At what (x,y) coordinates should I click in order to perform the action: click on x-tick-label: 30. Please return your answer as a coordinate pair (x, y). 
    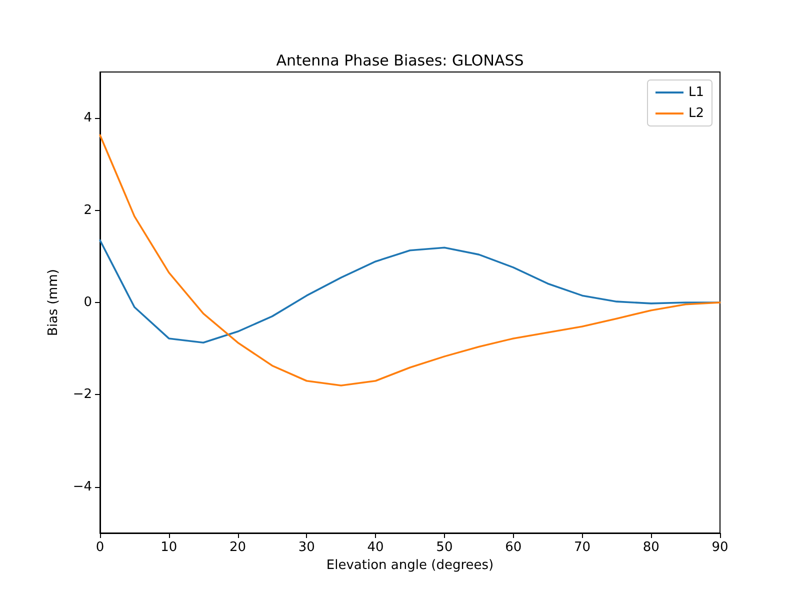
    Looking at the image, I should click on (306, 547).